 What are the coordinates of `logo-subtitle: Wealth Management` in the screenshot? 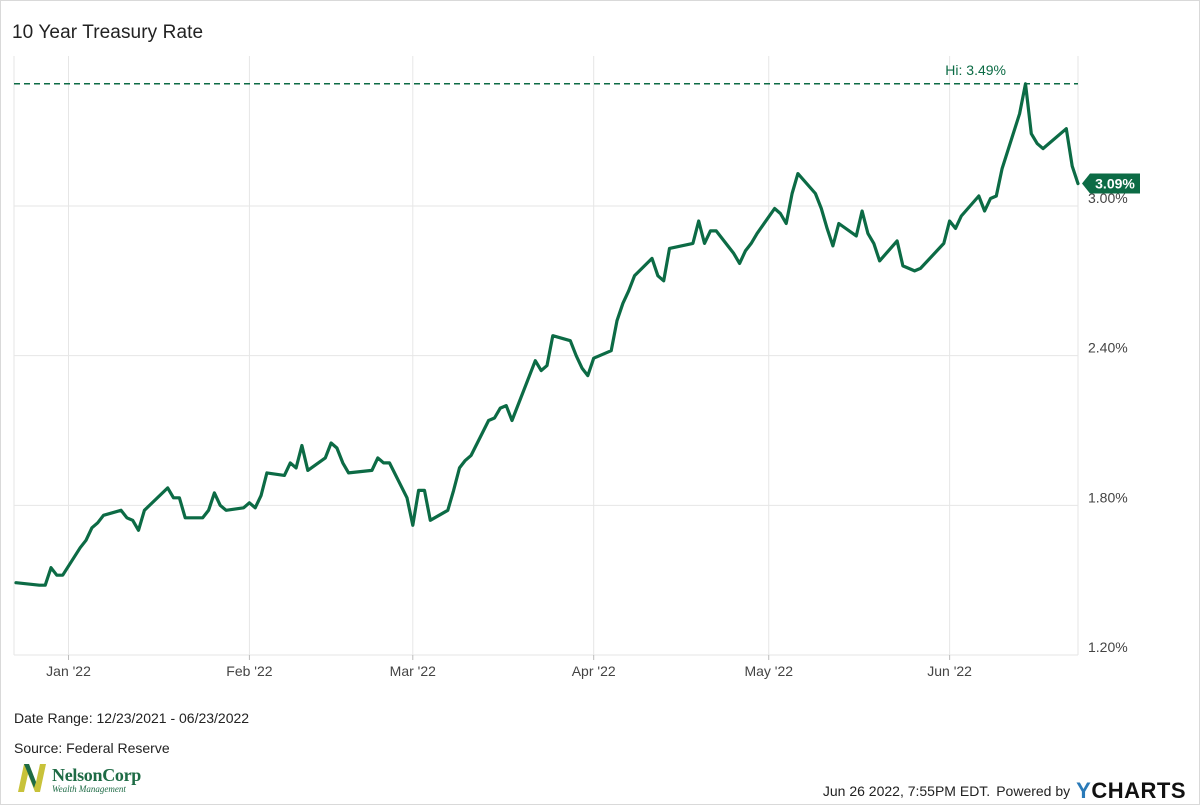 It's located at (89, 789).